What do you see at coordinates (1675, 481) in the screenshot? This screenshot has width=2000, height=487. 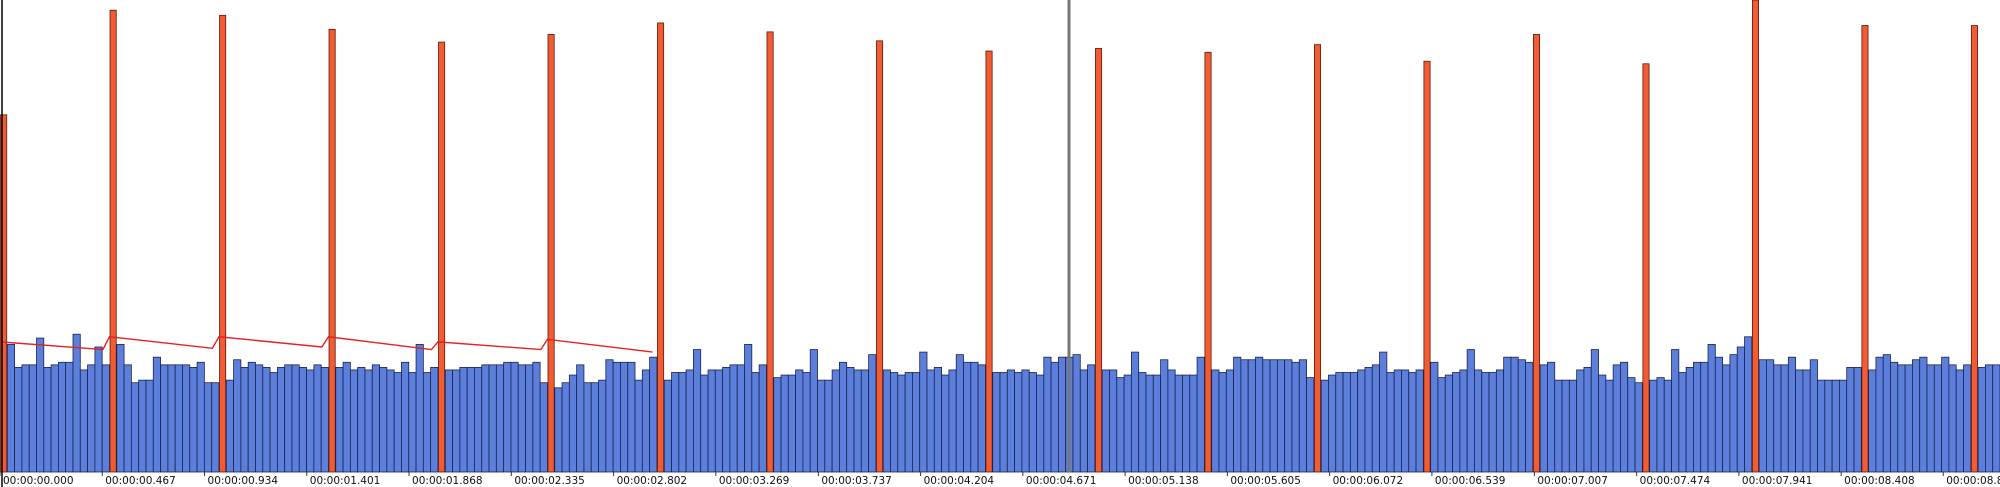 I see `x-tick-label: 00:00:07.474` at bounding box center [1675, 481].